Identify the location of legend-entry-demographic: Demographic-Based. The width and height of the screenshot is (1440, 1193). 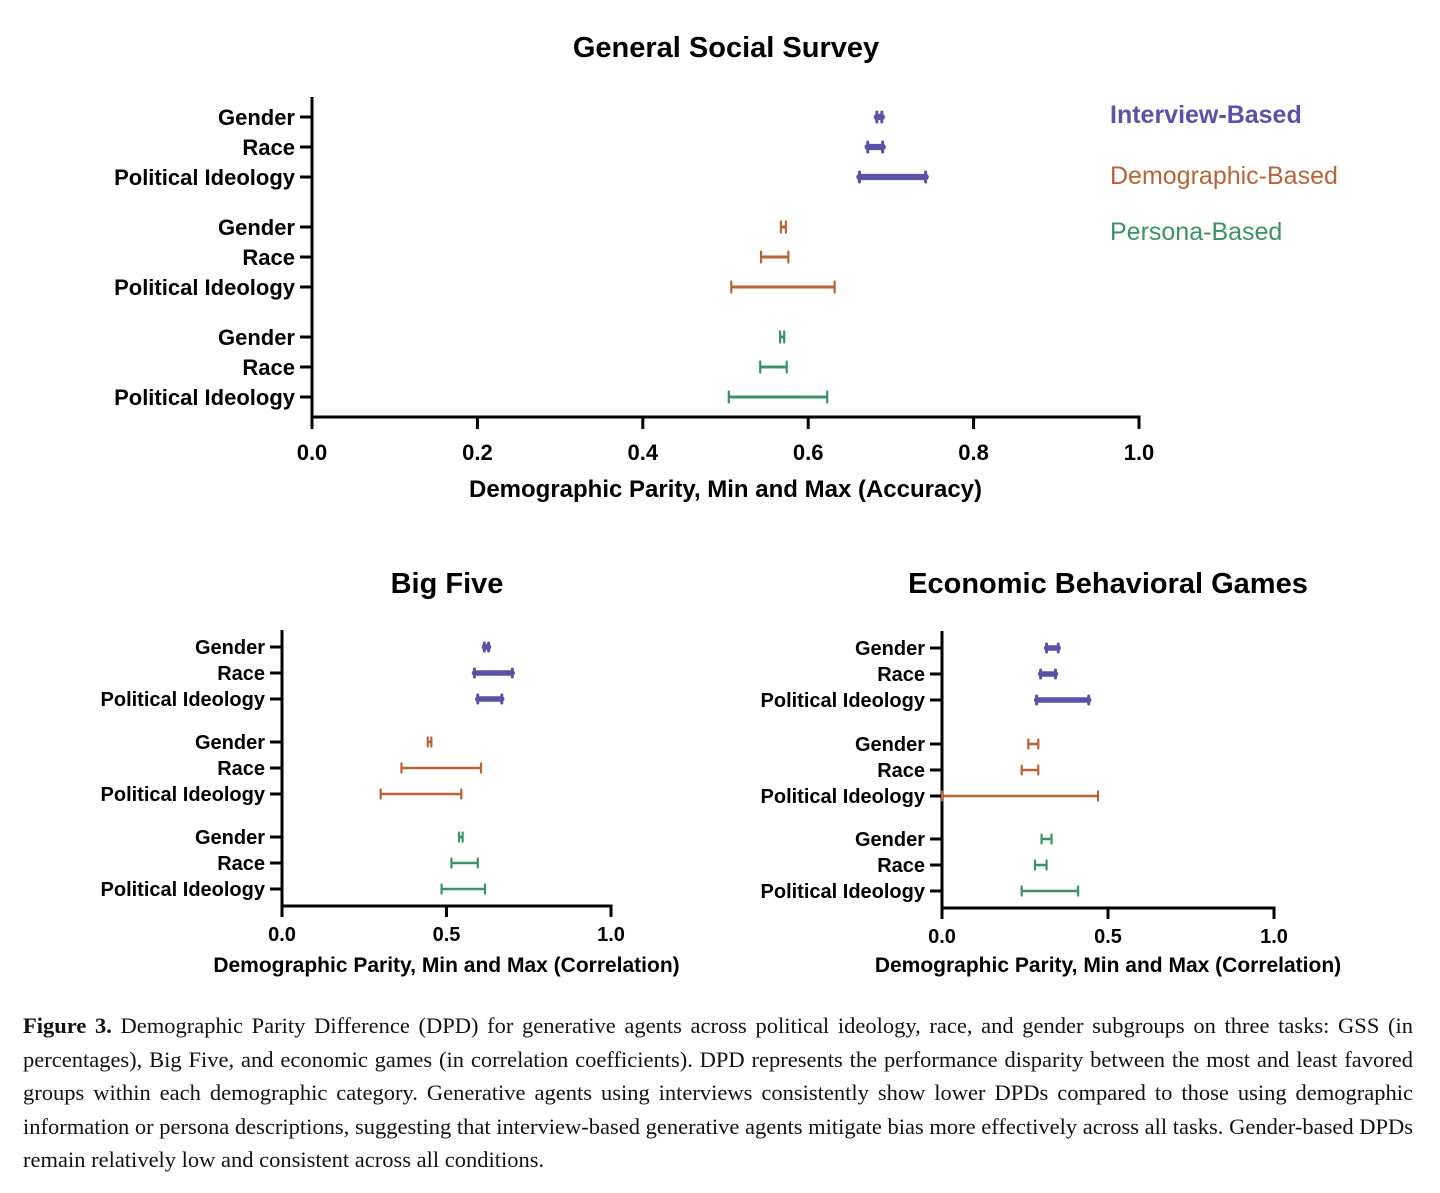
(1224, 176).